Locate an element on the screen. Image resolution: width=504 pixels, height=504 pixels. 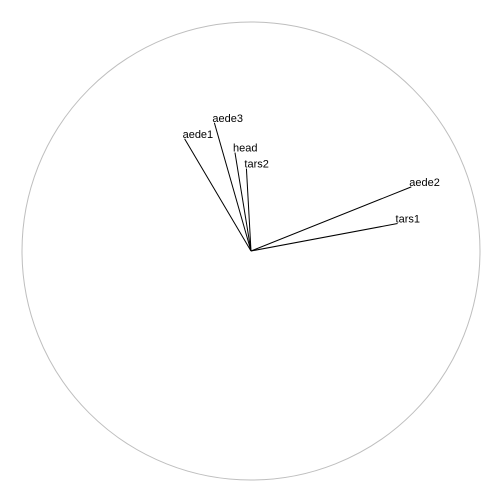
arrow-aede1 is located at coordinates (218, 195).